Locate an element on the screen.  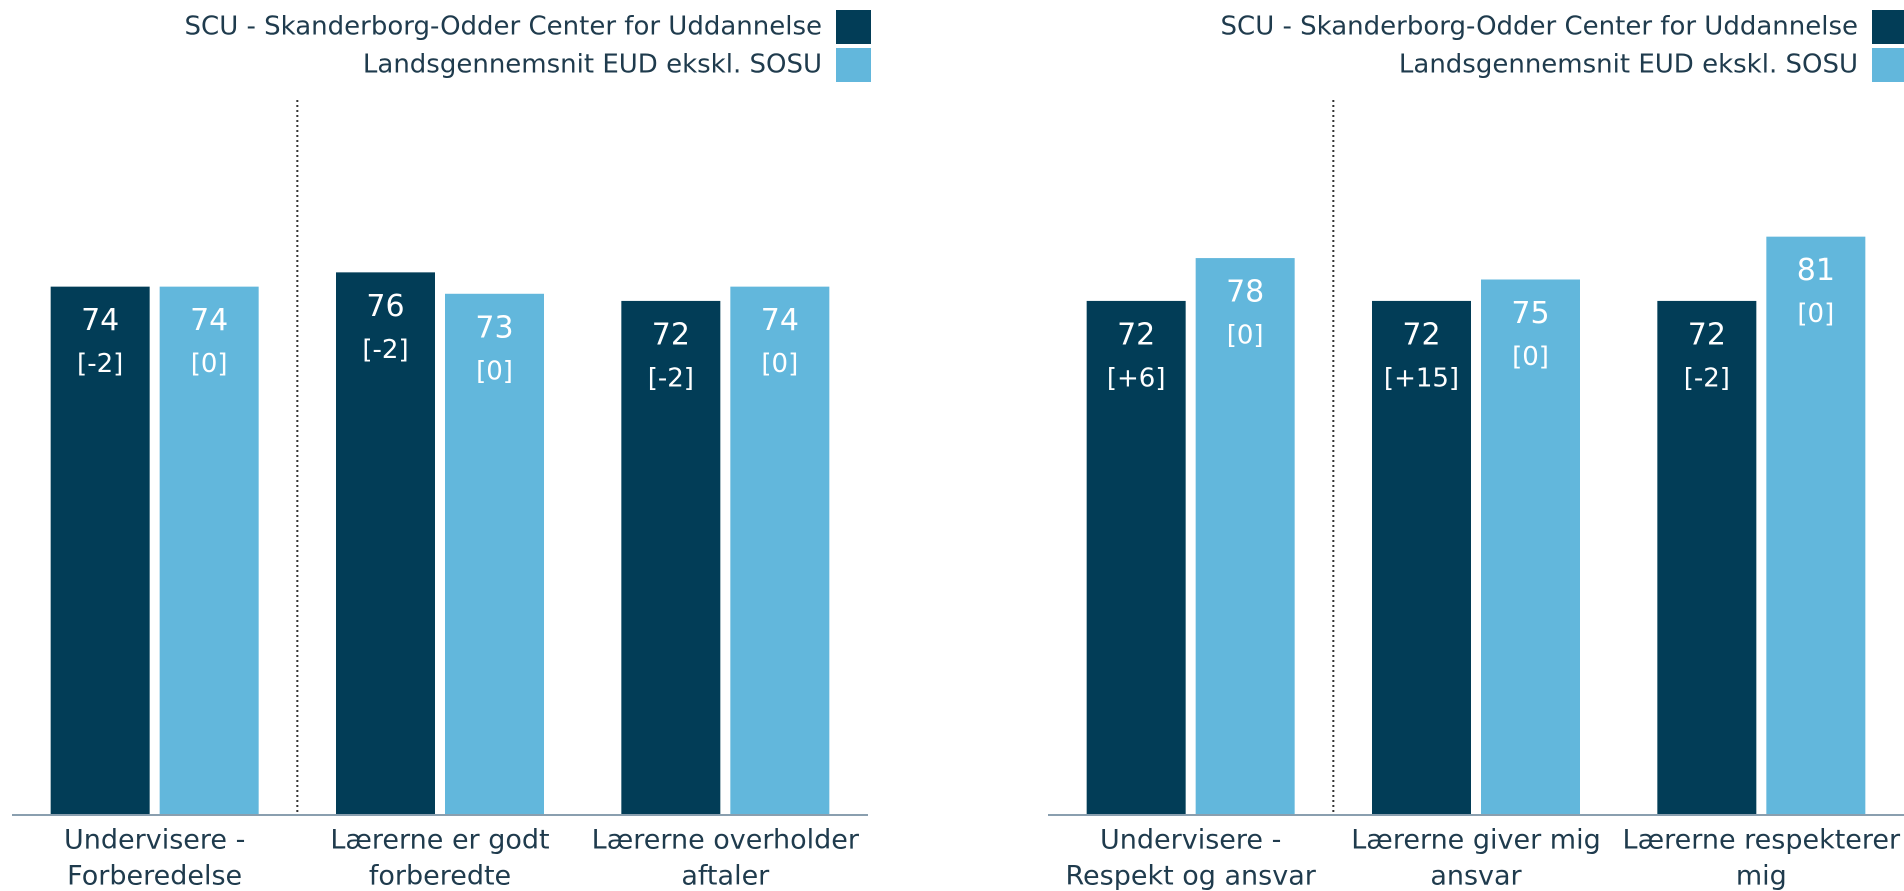
diff-label: [+6] is located at coordinates (1136, 378).